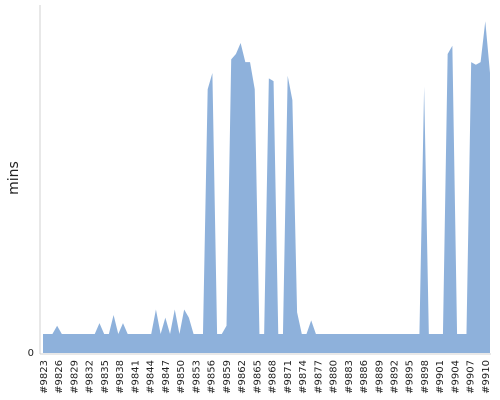 The image size is (500, 400). I want to click on x-tick-label: #9850, so click(181, 377).